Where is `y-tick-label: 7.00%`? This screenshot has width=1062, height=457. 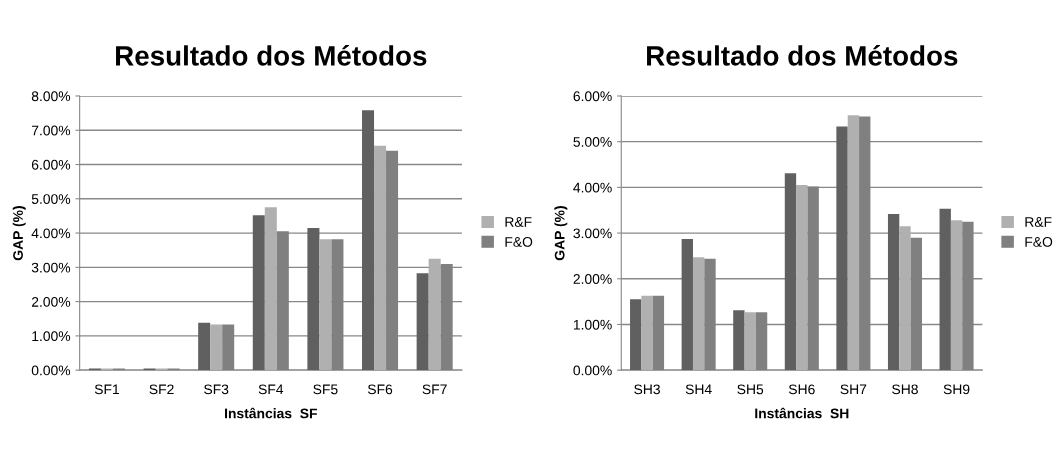 y-tick-label: 7.00% is located at coordinates (51, 130).